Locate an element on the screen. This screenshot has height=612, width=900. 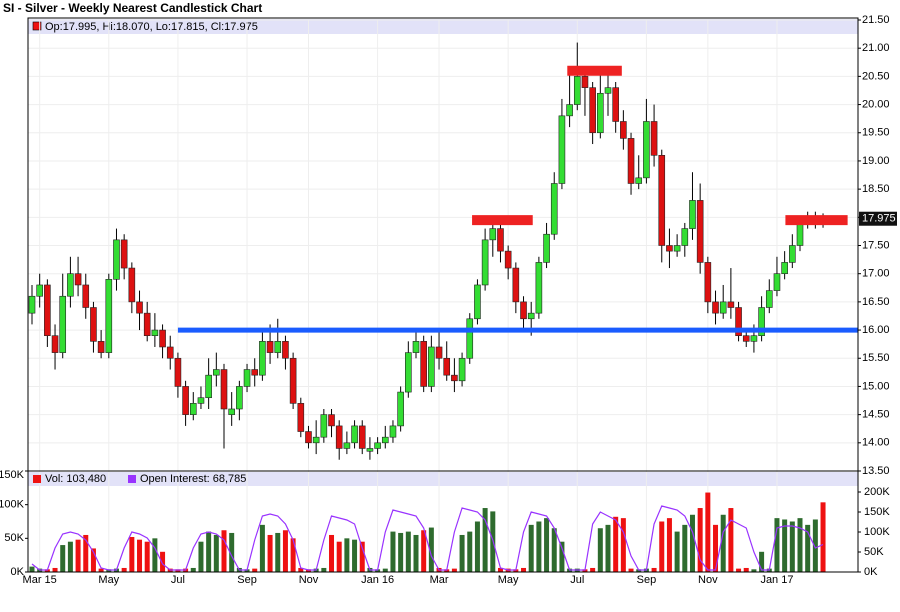
legend-swatch is located at coordinates (132, 479).